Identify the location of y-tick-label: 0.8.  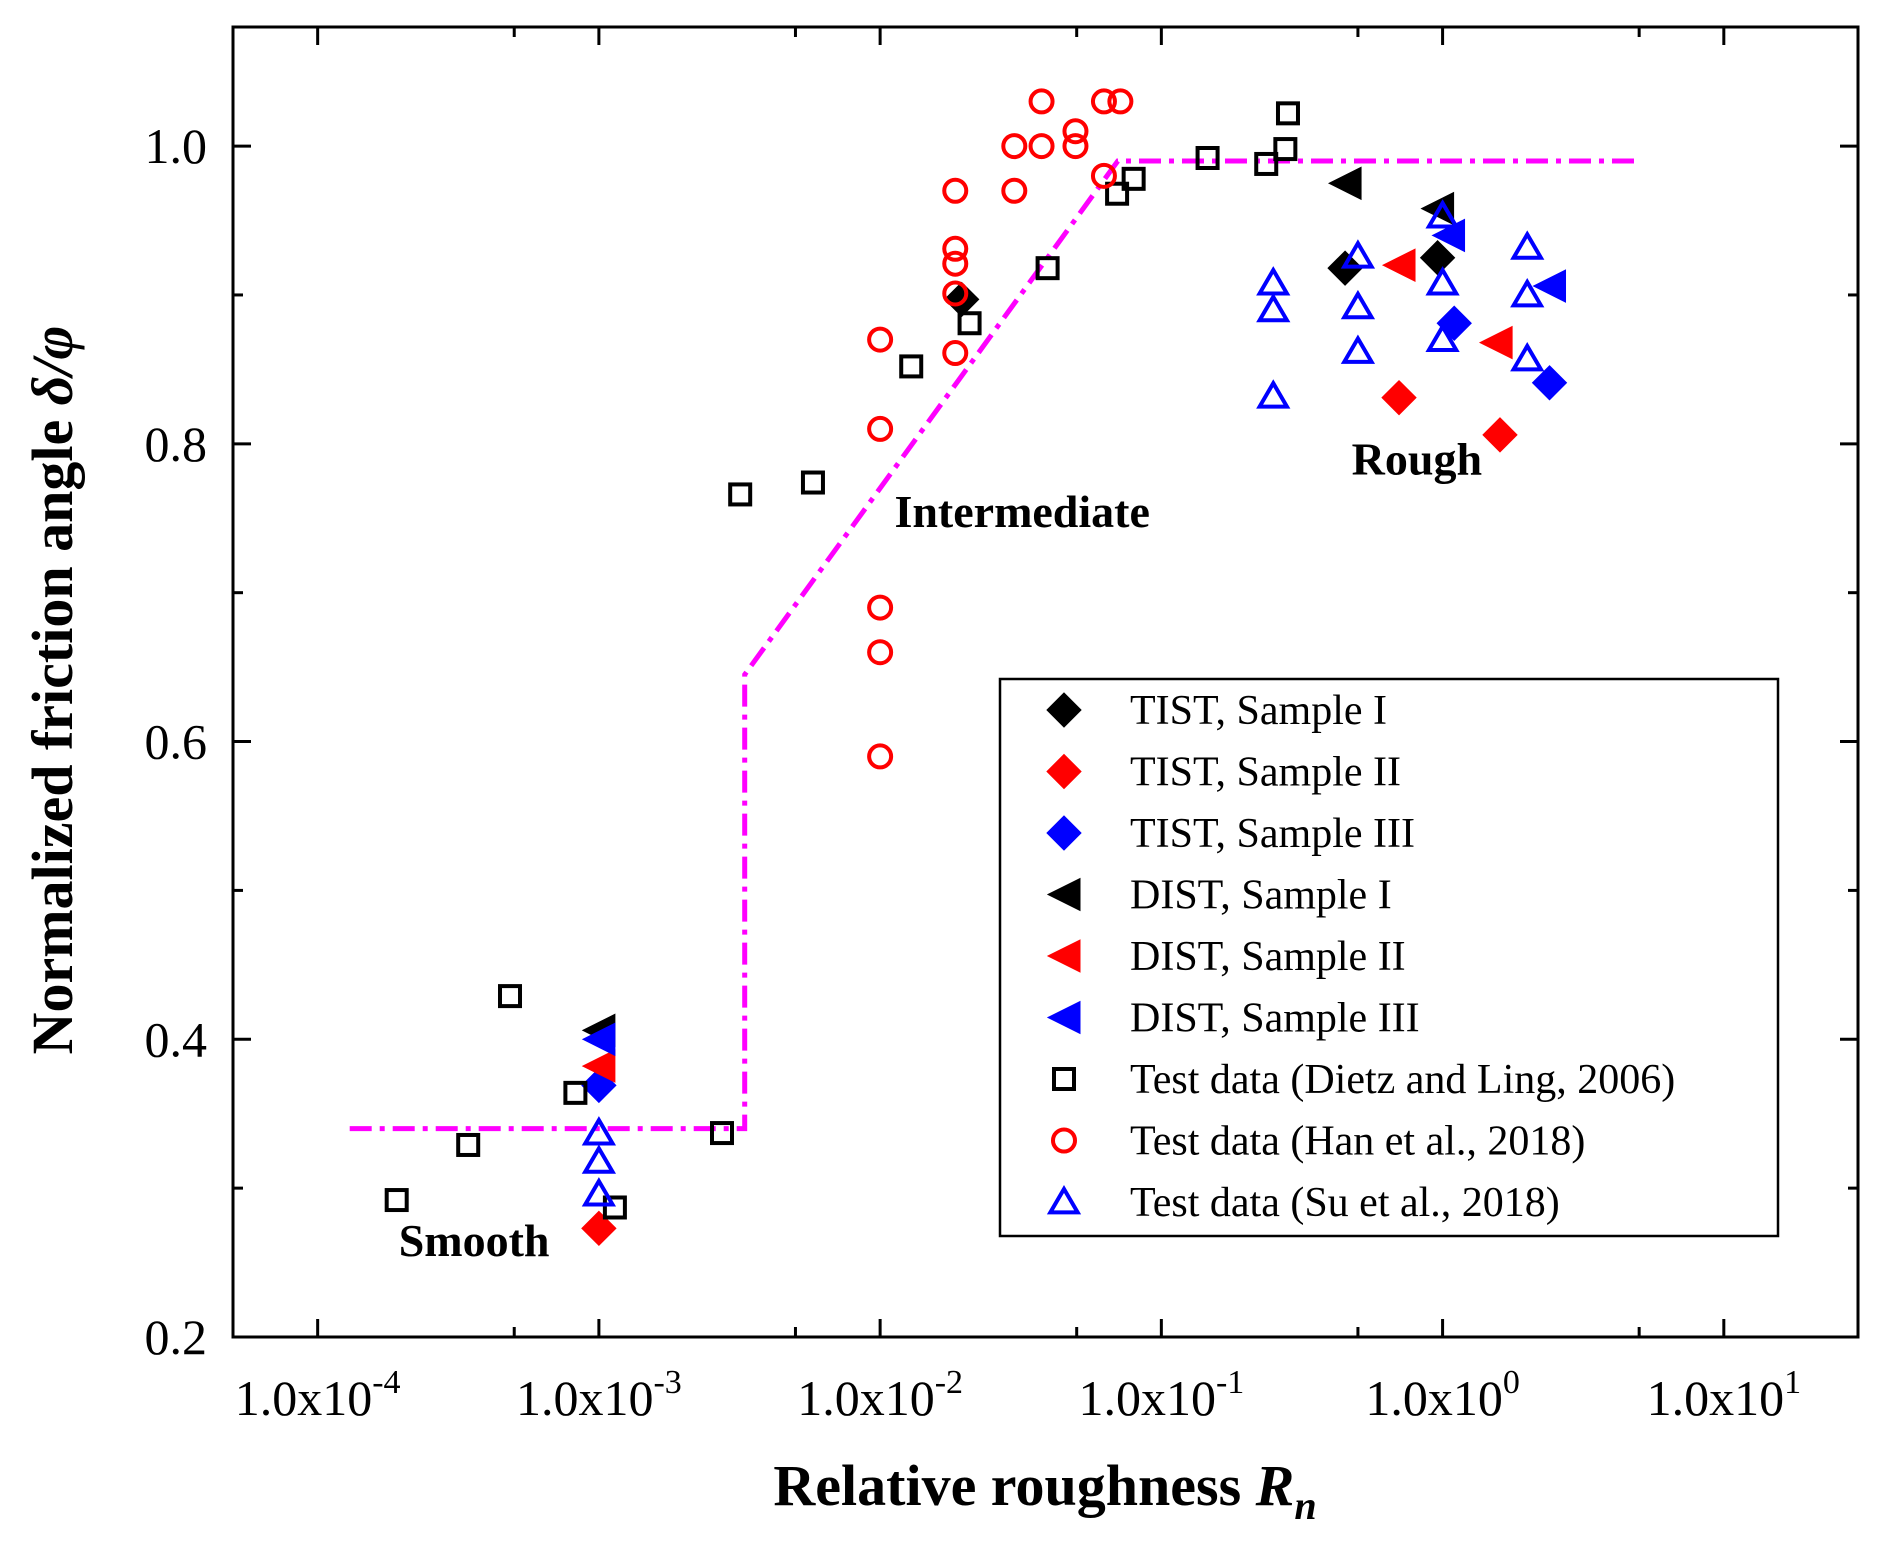
(176, 444).